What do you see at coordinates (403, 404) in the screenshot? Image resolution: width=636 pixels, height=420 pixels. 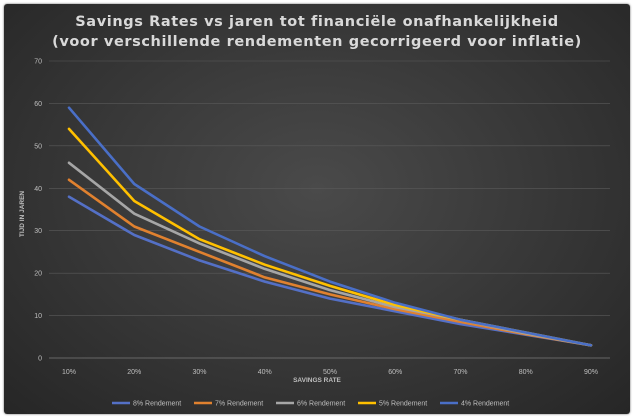 I see `legend-label: 5% Rendement` at bounding box center [403, 404].